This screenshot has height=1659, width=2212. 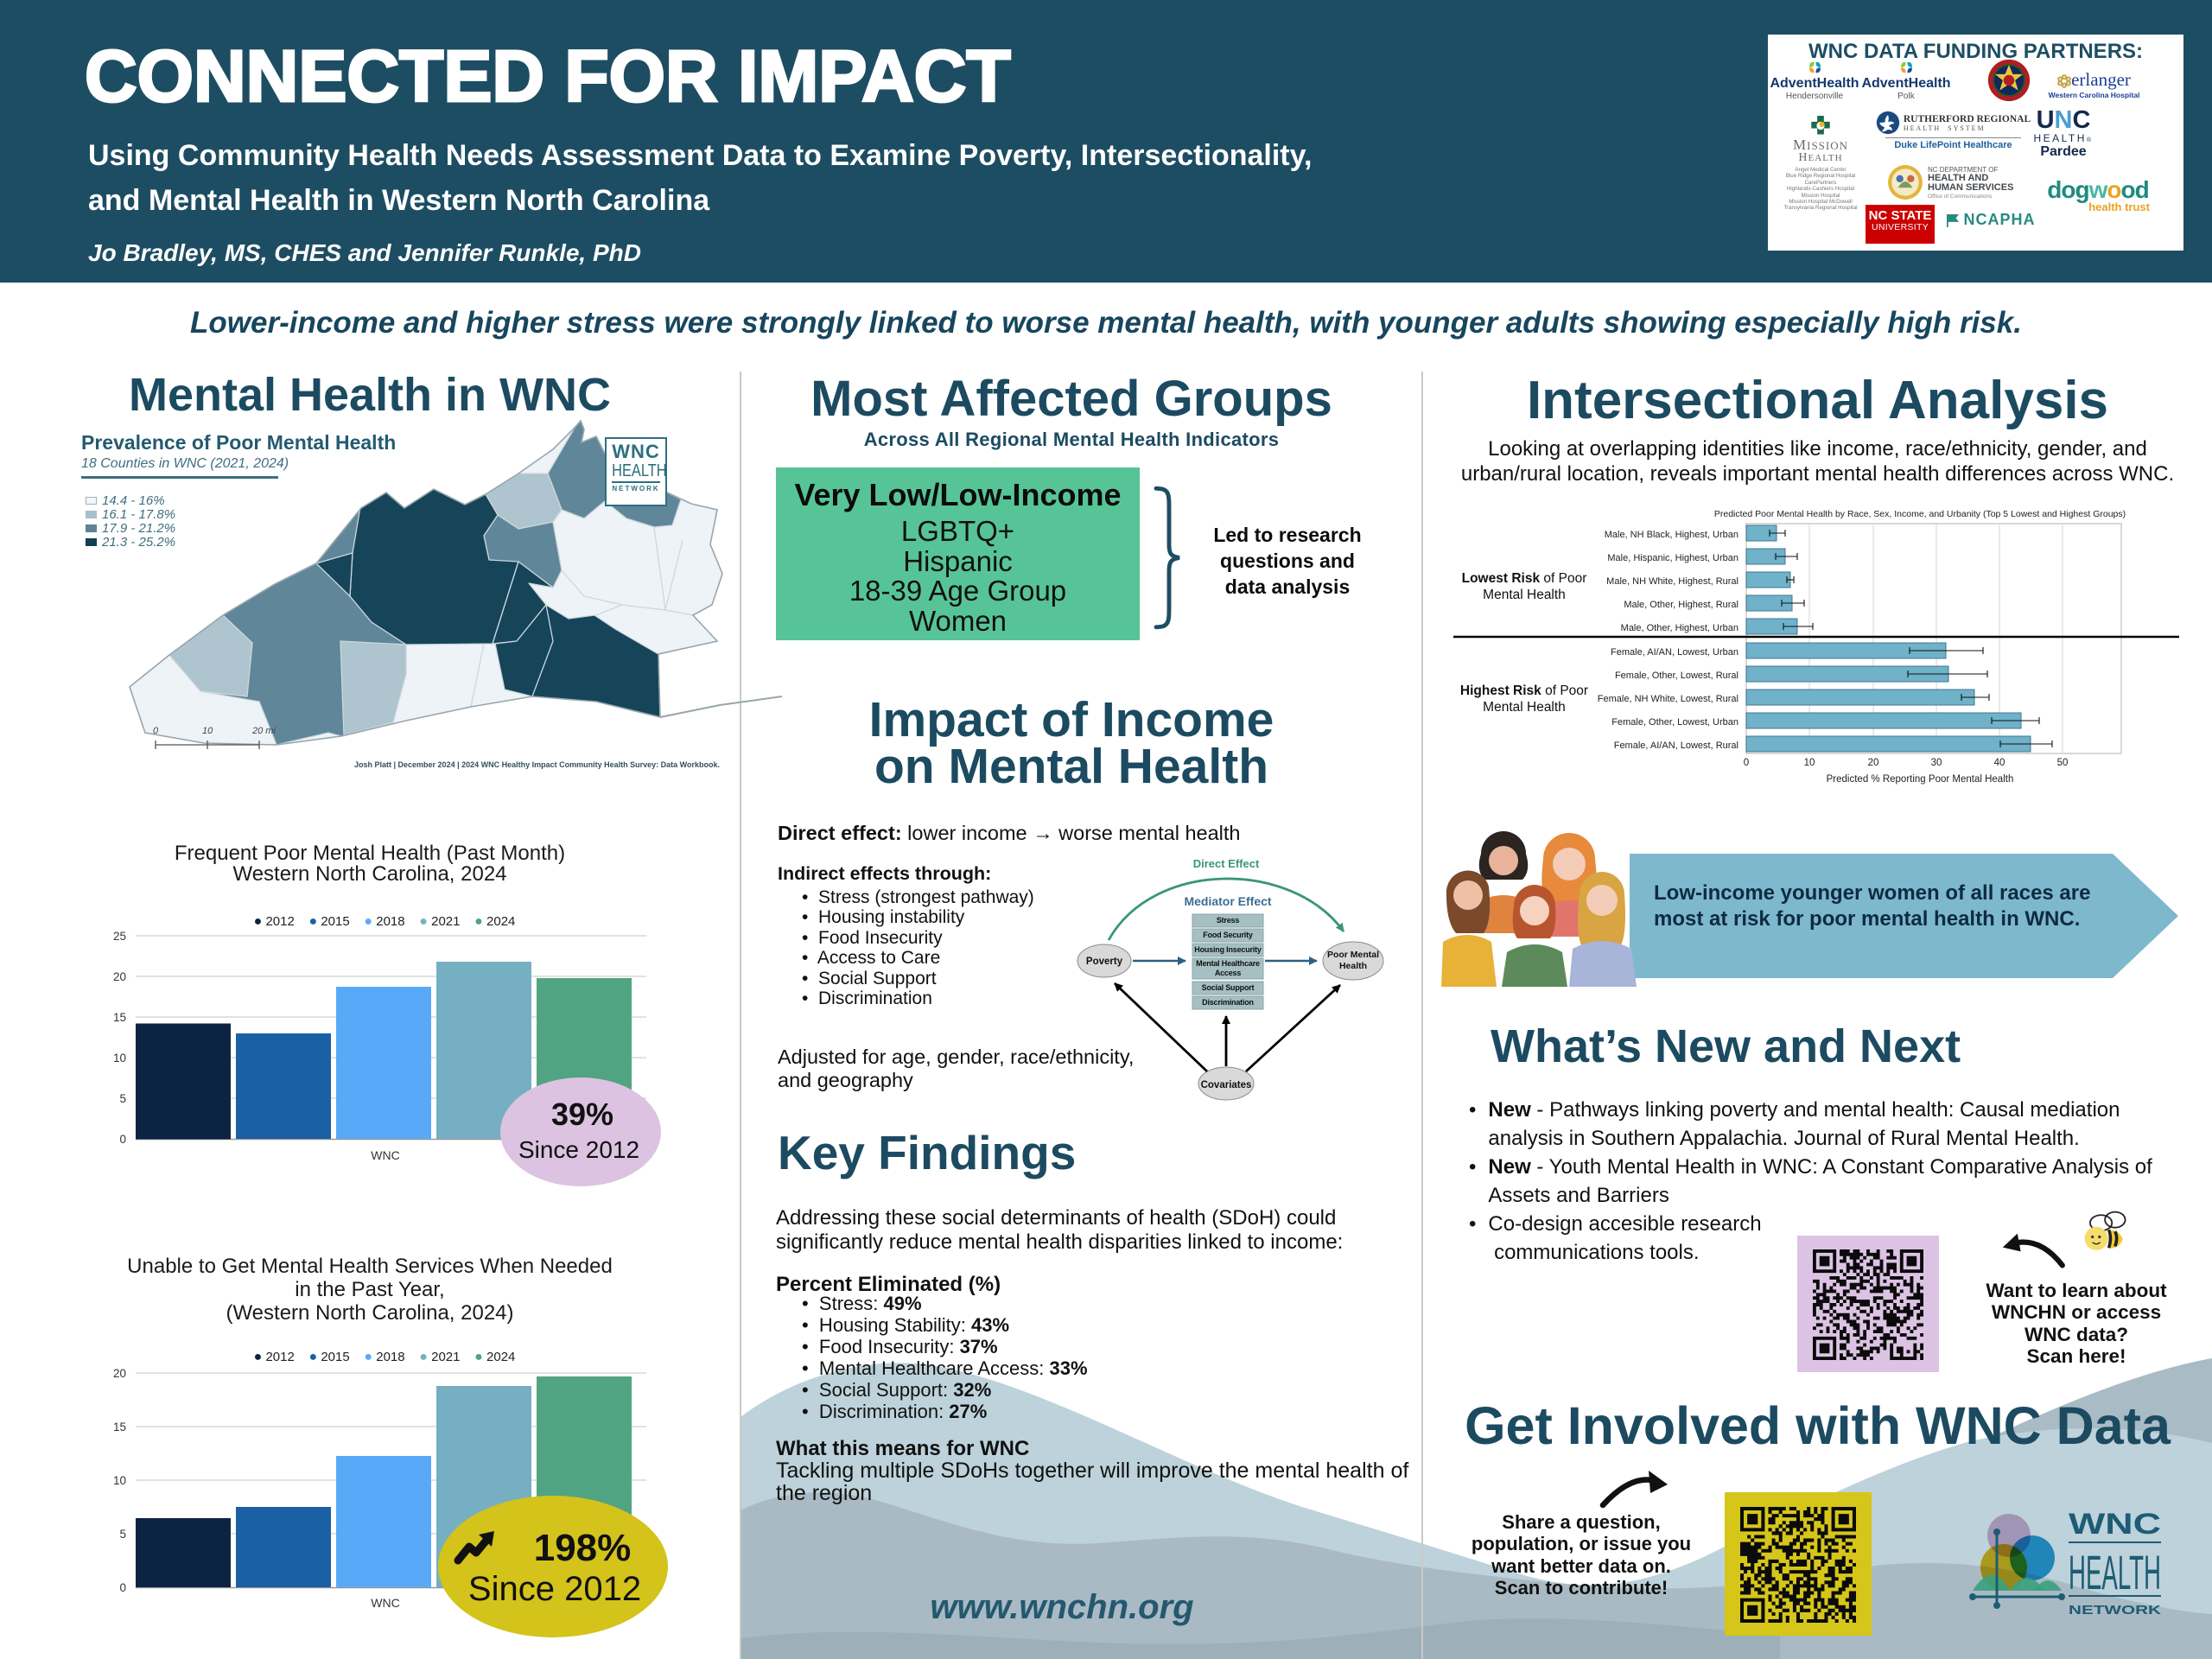 I want to click on svg-text: Poor Mental, so click(x=1353, y=955).